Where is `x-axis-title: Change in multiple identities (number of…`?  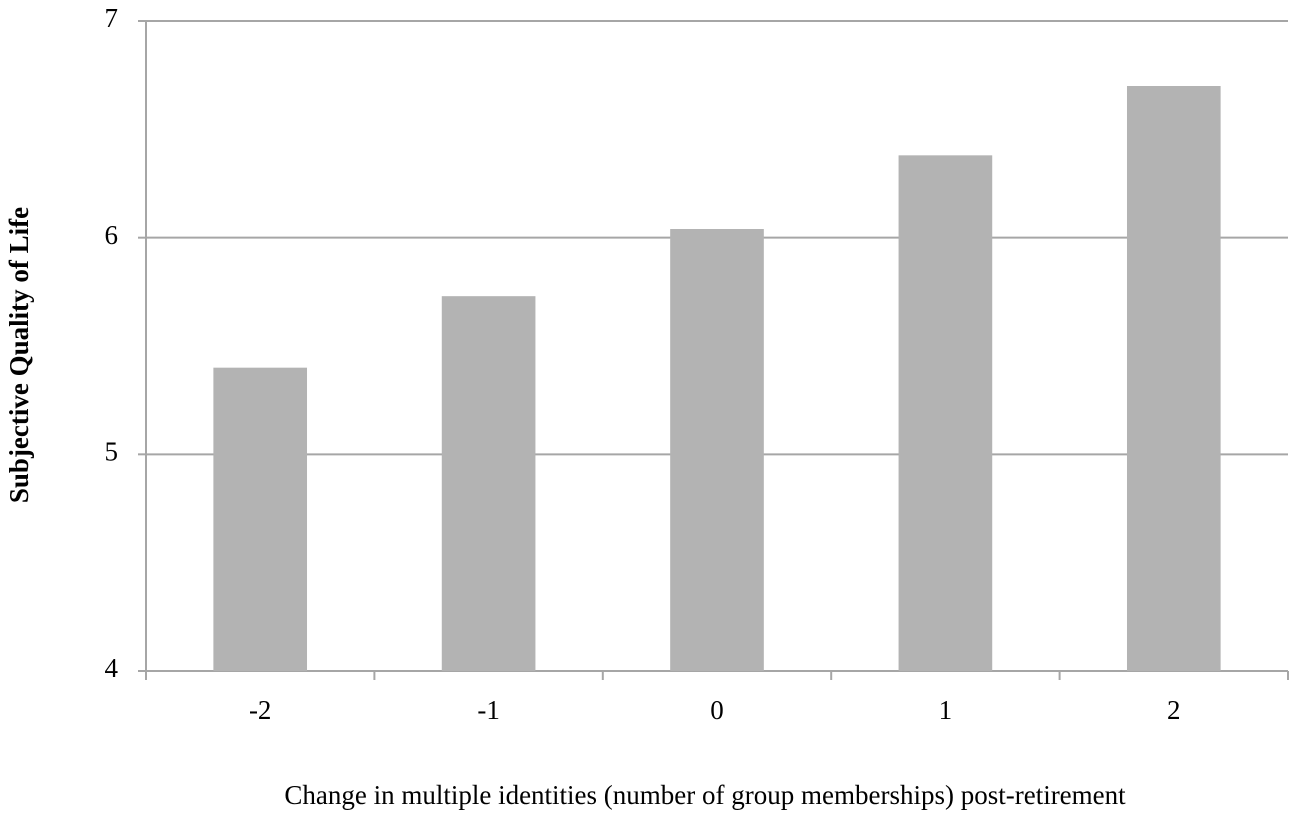 x-axis-title: Change in multiple identities (number of… is located at coordinates (705, 795).